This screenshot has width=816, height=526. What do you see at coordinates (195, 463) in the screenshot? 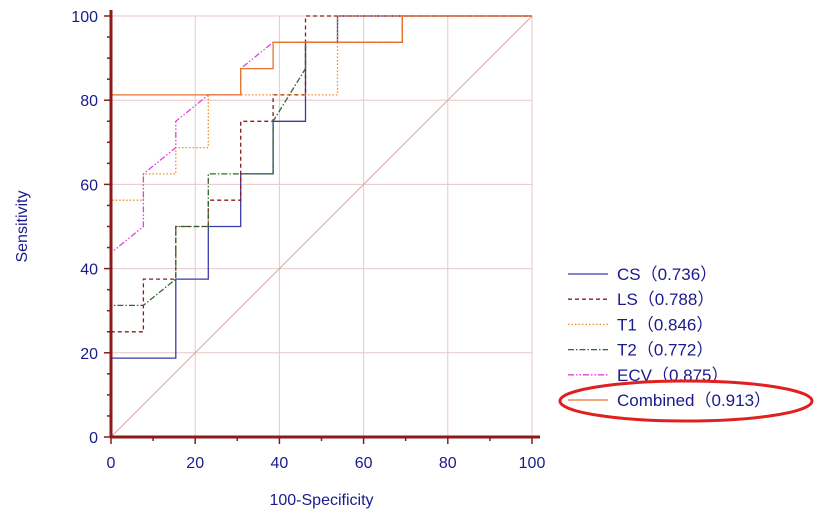
I see `x-tick-label-1: 20` at bounding box center [195, 463].